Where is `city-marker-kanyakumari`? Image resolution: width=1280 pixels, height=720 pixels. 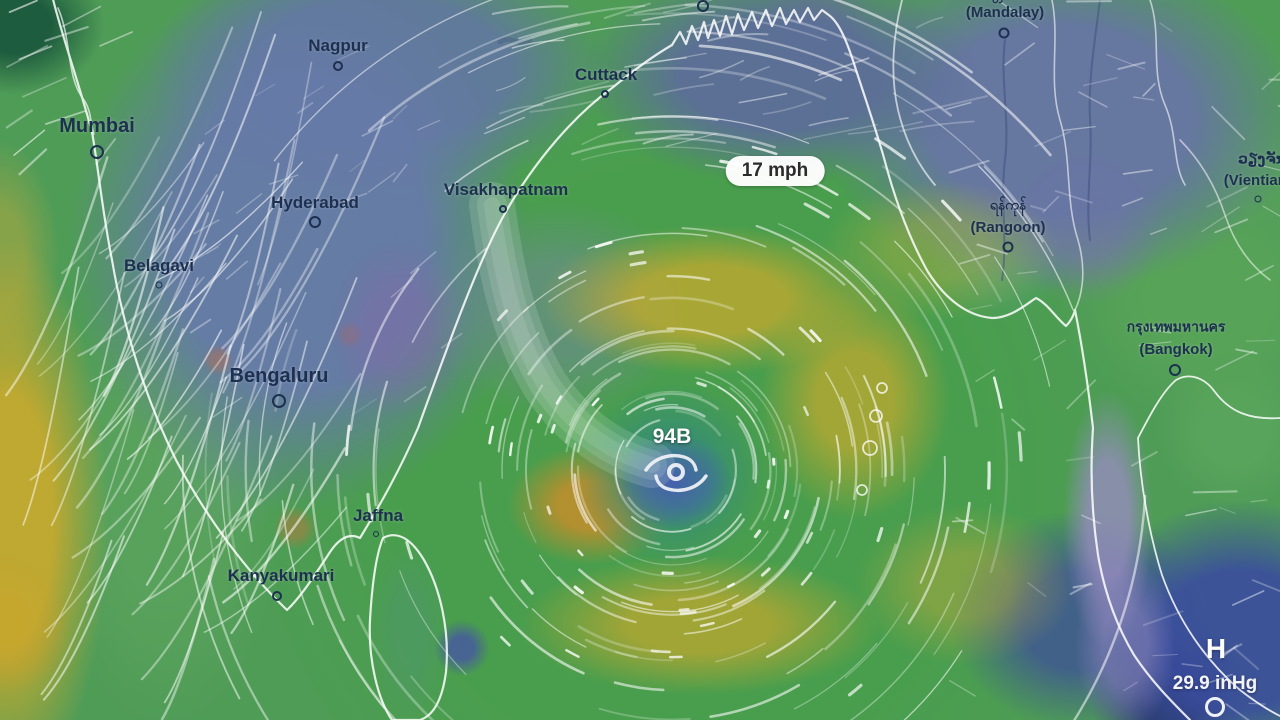 city-marker-kanyakumari is located at coordinates (277, 596).